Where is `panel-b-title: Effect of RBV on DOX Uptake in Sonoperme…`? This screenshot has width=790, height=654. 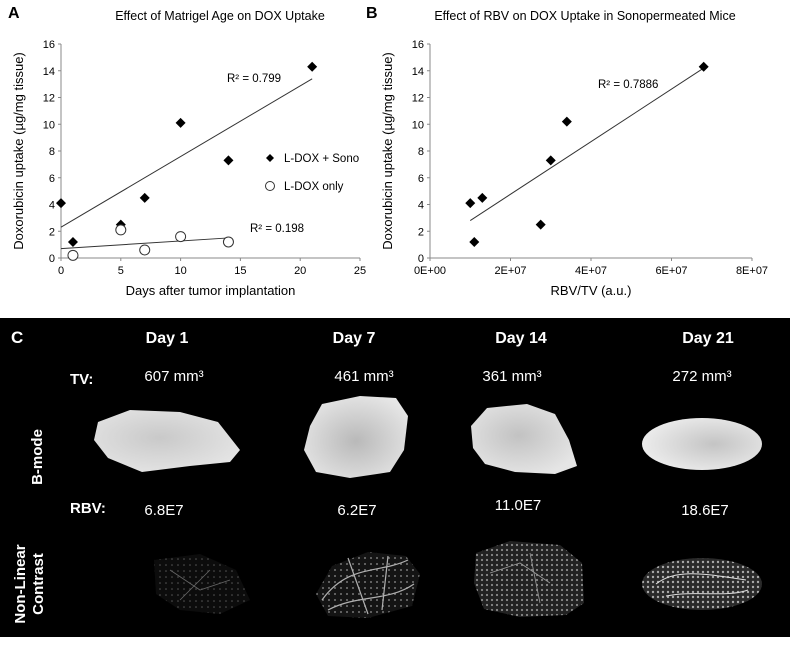 panel-b-title: Effect of RBV on DOX Uptake in Sonoperme… is located at coordinates (584, 16).